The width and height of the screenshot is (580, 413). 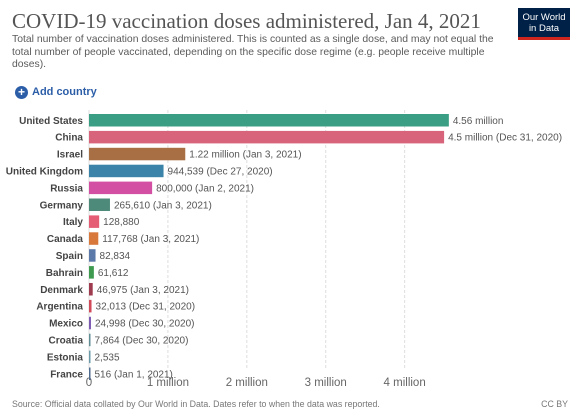 What do you see at coordinates (21, 92) in the screenshot?
I see `plus-icon: +` at bounding box center [21, 92].